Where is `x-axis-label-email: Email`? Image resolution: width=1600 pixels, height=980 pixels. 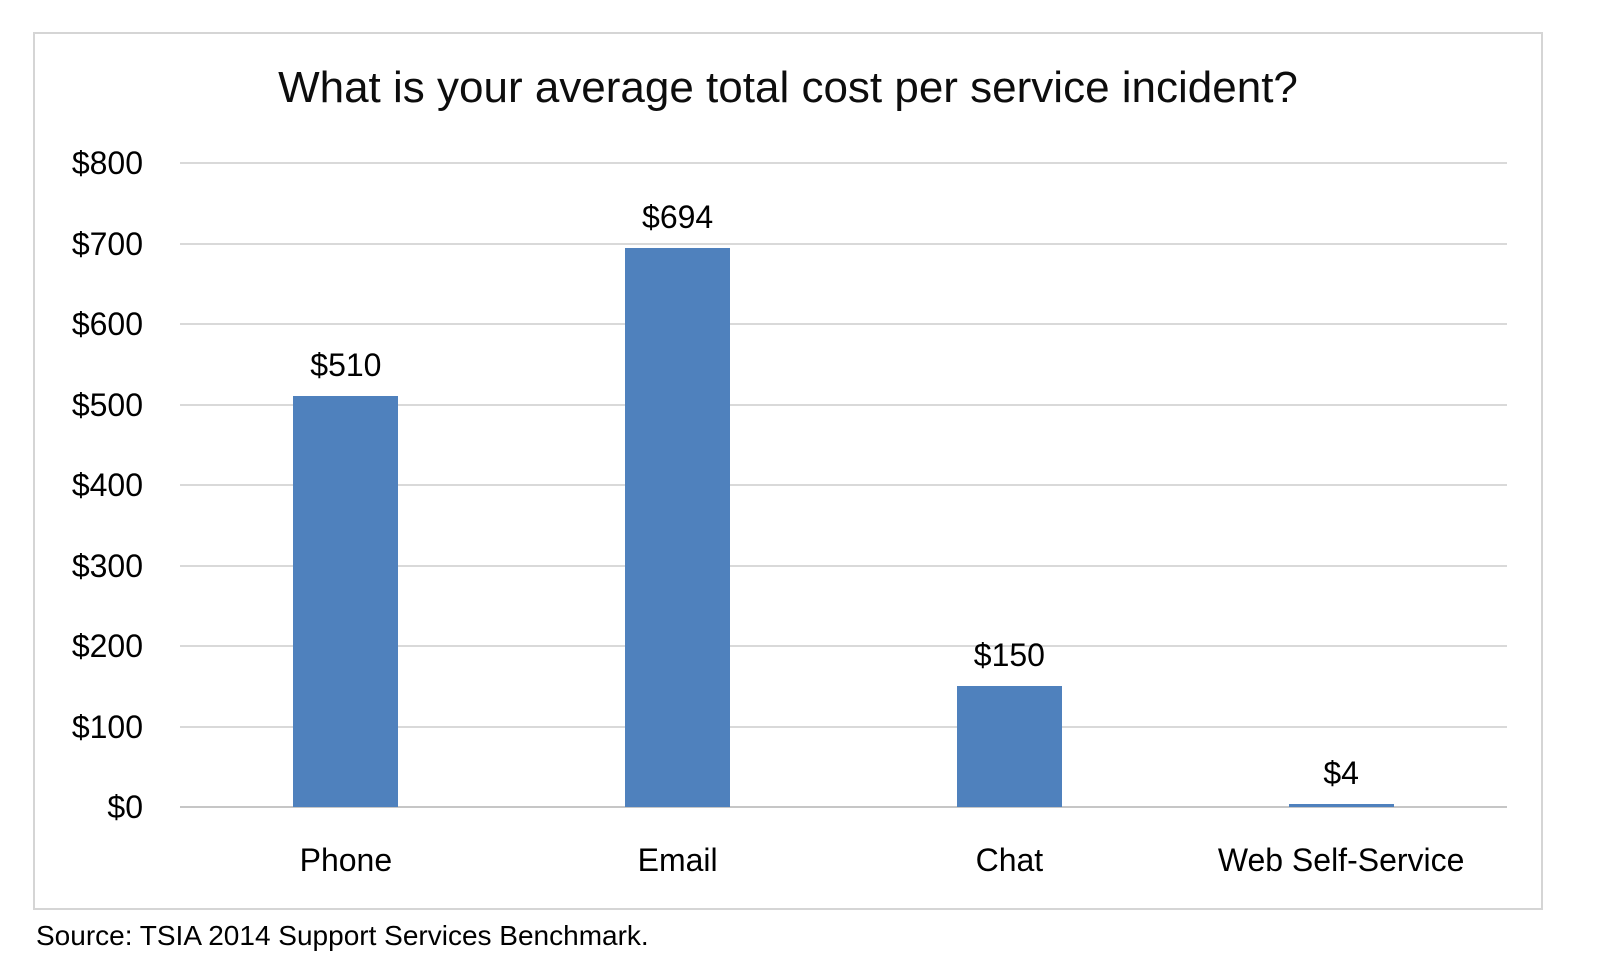
x-axis-label-email: Email is located at coordinates (677, 860).